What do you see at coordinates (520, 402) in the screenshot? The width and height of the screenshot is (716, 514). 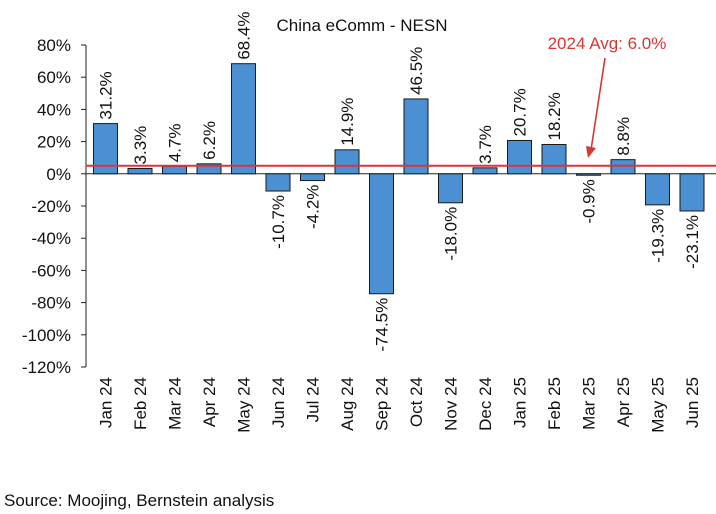 I see `x-tick-label: Jan 25` at bounding box center [520, 402].